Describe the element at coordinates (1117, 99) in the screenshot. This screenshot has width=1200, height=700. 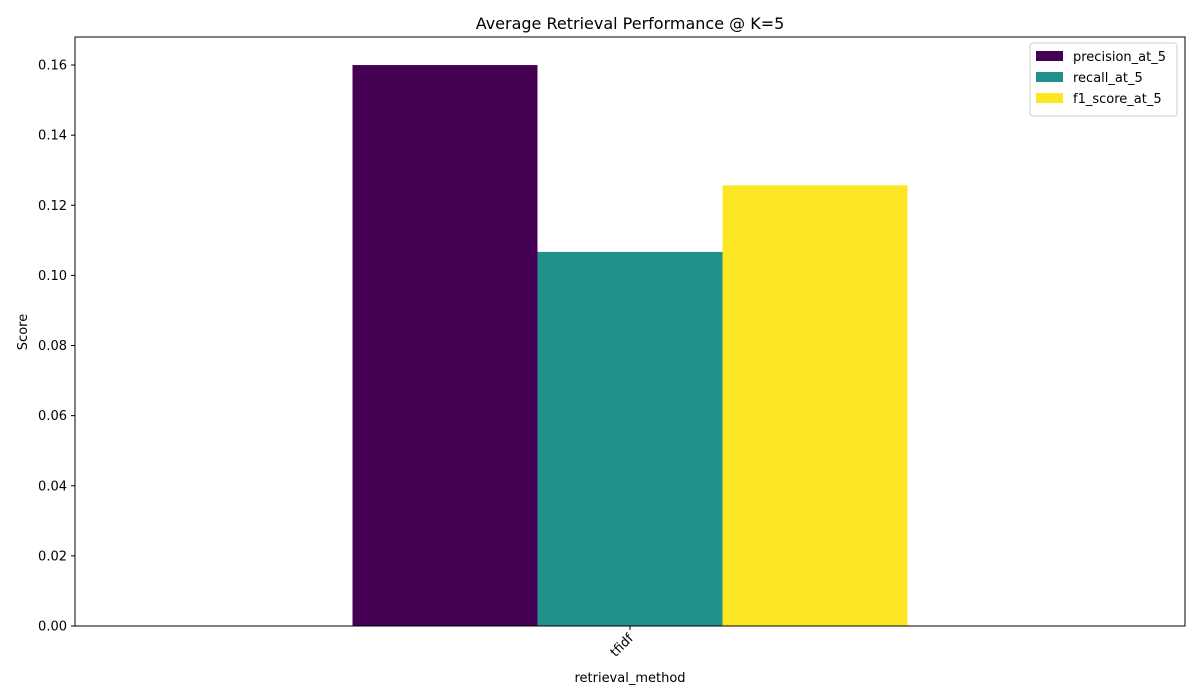
I see `legend-label-f1_score_at_5: f1_score_at_5` at that location.